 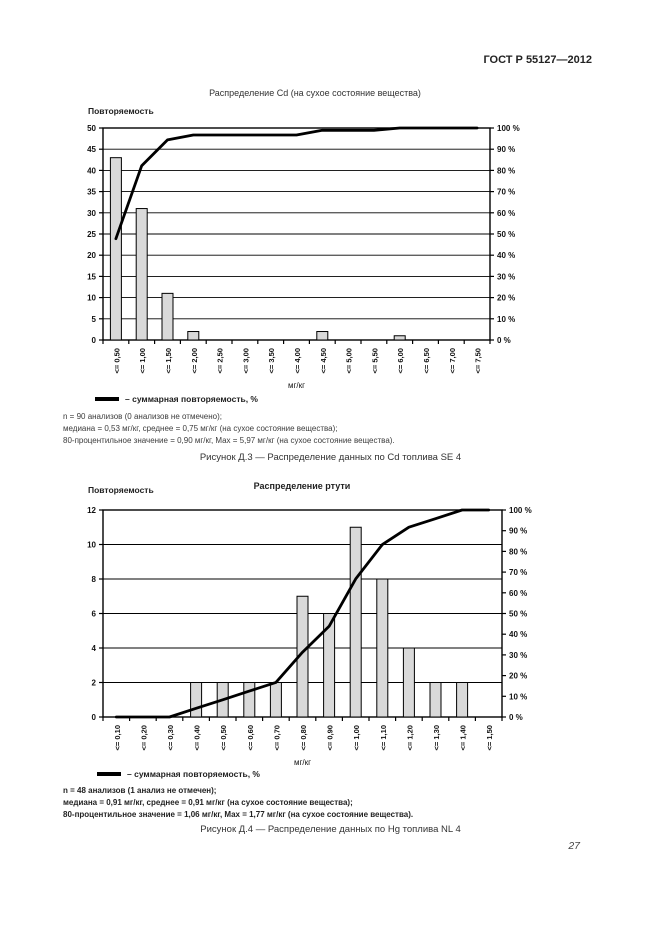 What do you see at coordinates (94, 683) in the screenshot?
I see `y-tick-label: 2` at bounding box center [94, 683].